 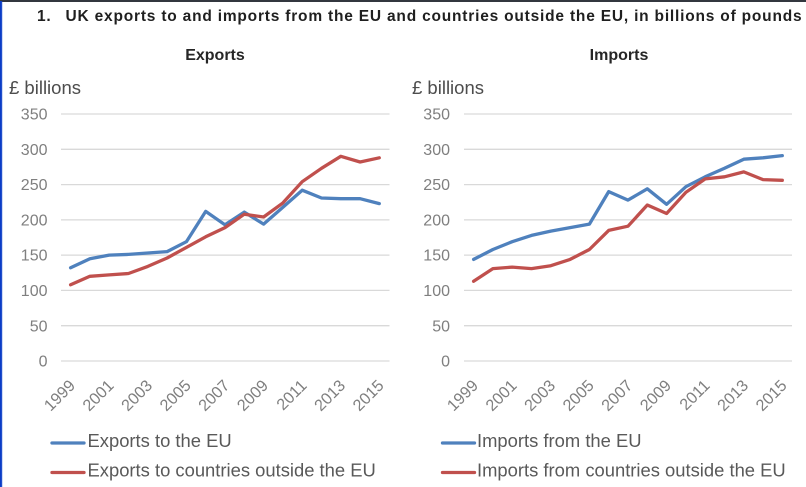 I want to click on svg-text:Exports to countries outside t: Exports to countries outside the EU, so click(x=232, y=470).